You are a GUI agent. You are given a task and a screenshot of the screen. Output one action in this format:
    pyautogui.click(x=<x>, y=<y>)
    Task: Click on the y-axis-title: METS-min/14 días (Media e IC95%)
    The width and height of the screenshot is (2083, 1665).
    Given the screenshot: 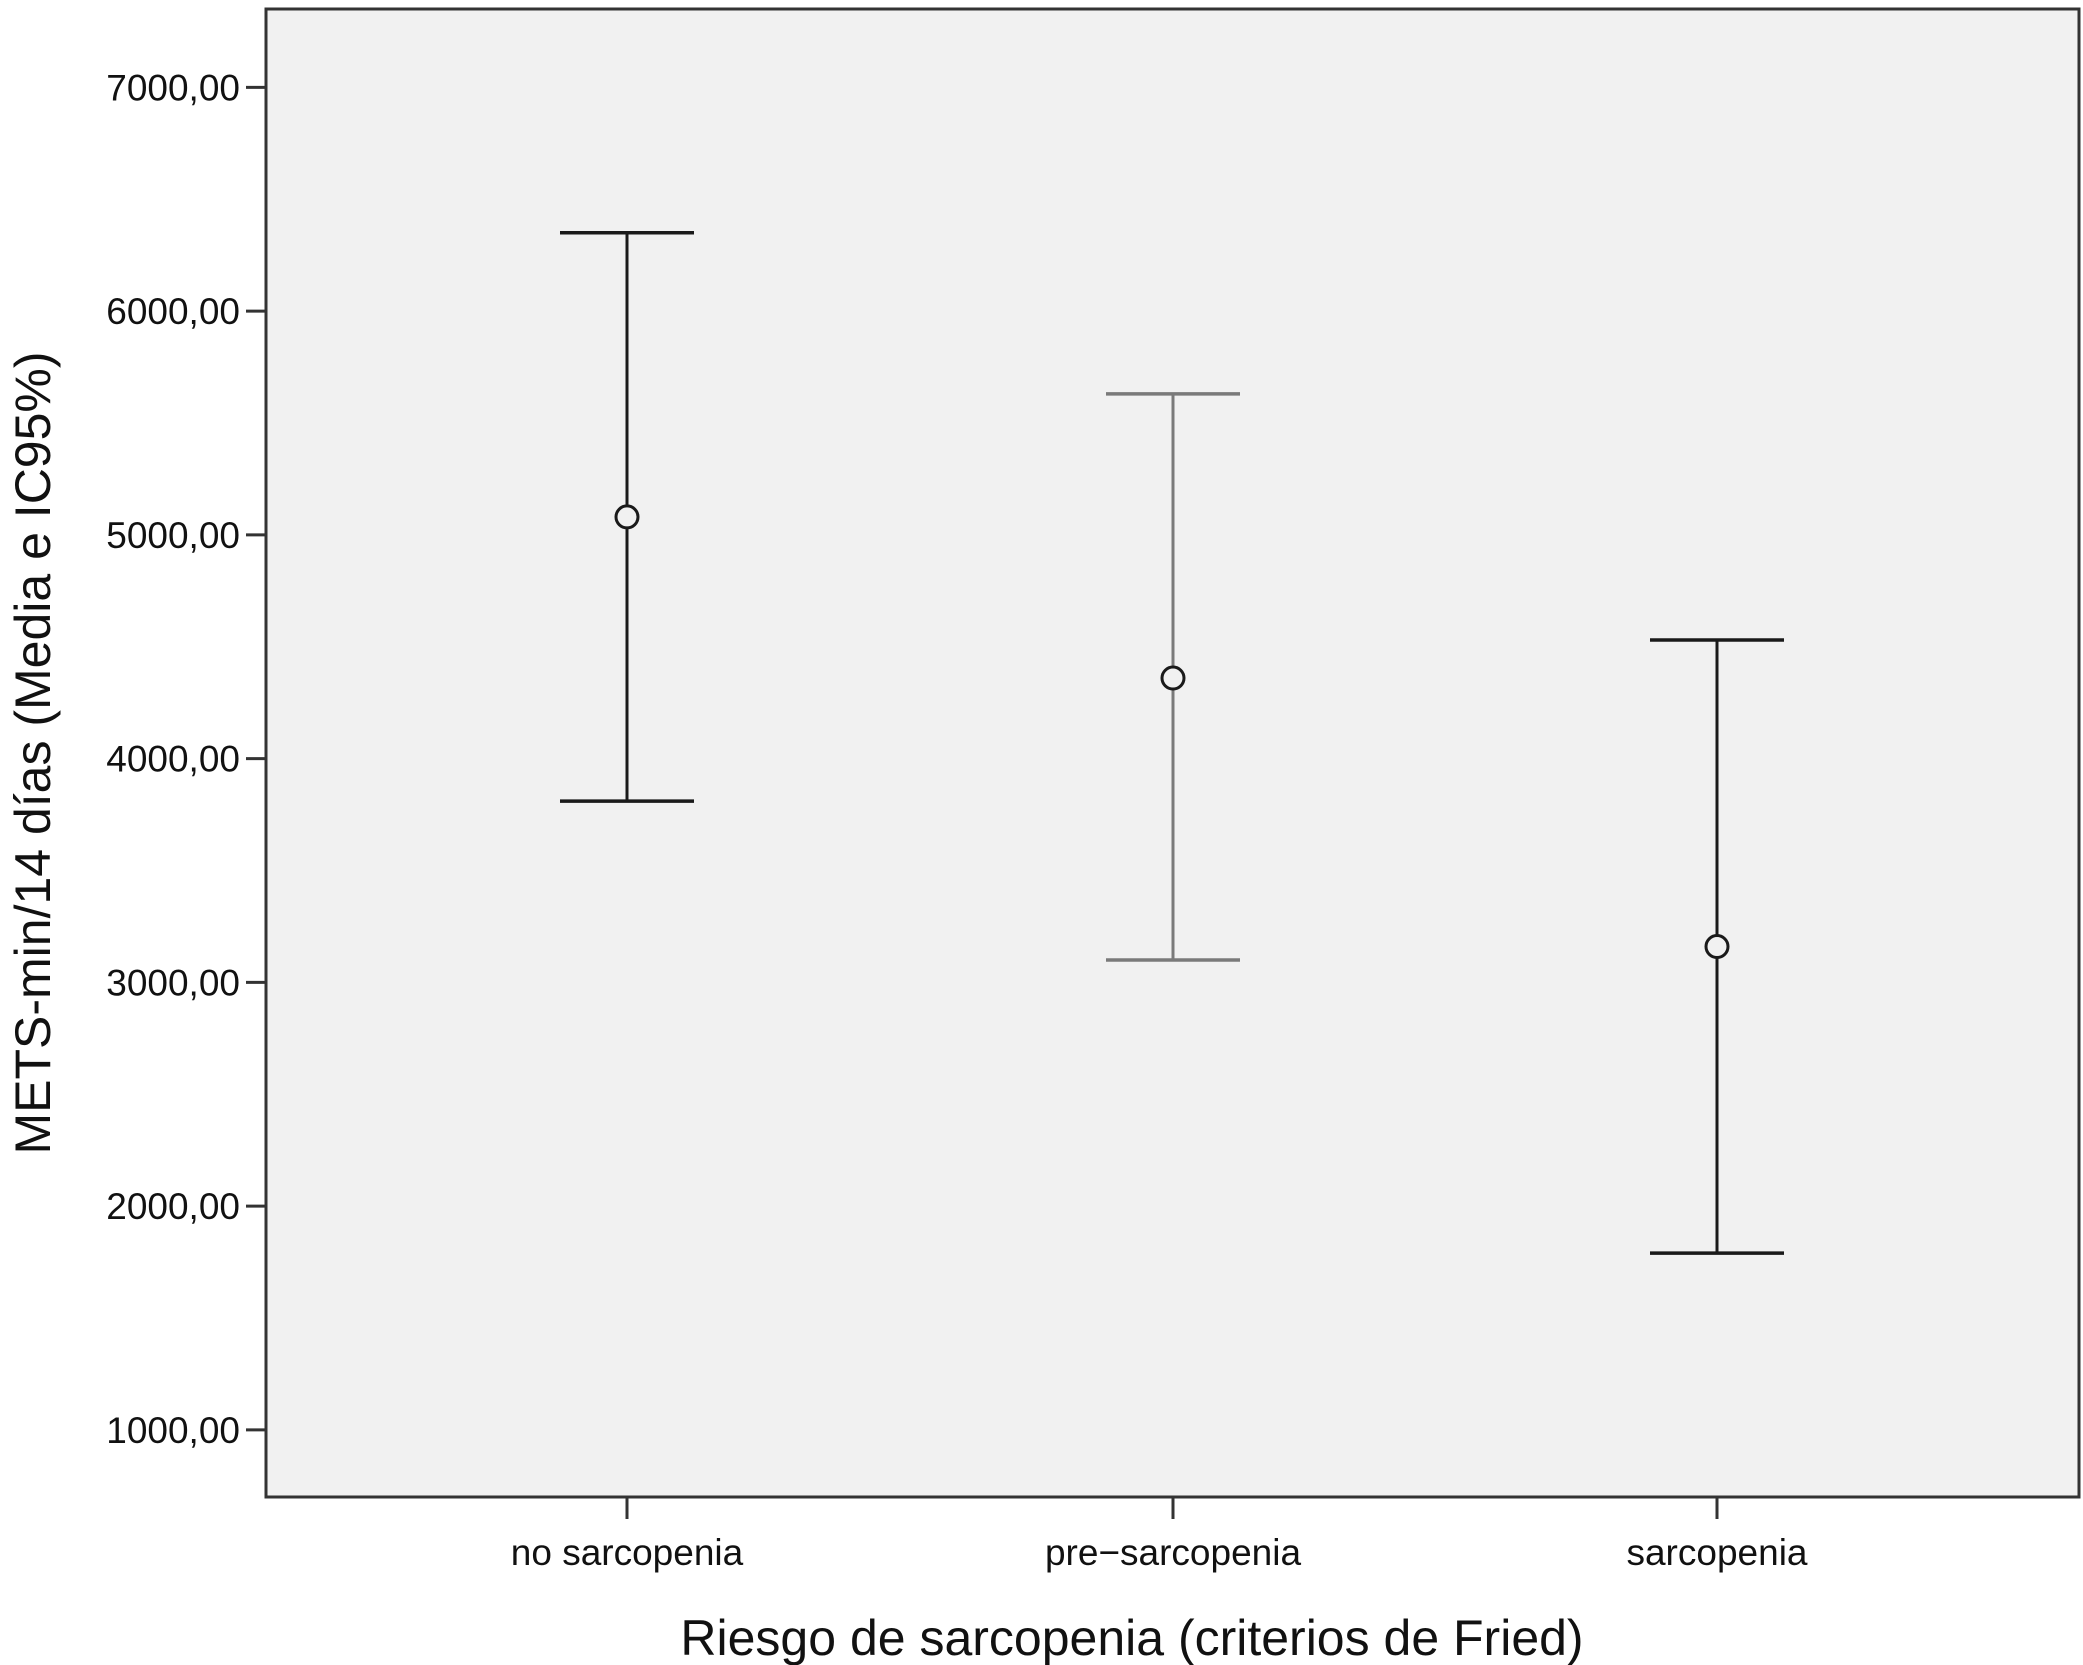 What is the action you would take?
    pyautogui.click(x=33, y=752)
    